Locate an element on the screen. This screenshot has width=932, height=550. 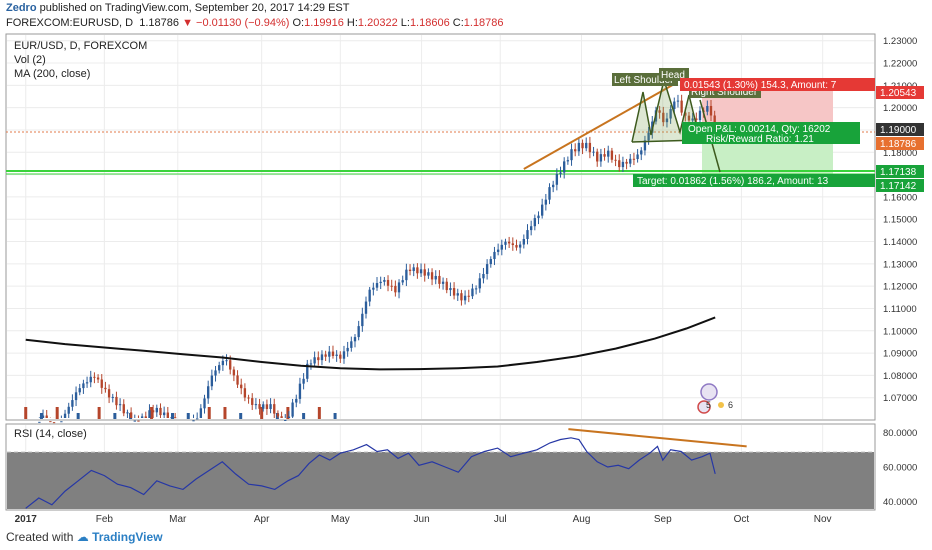
time-tick: Jun is located at coordinates (422, 519).